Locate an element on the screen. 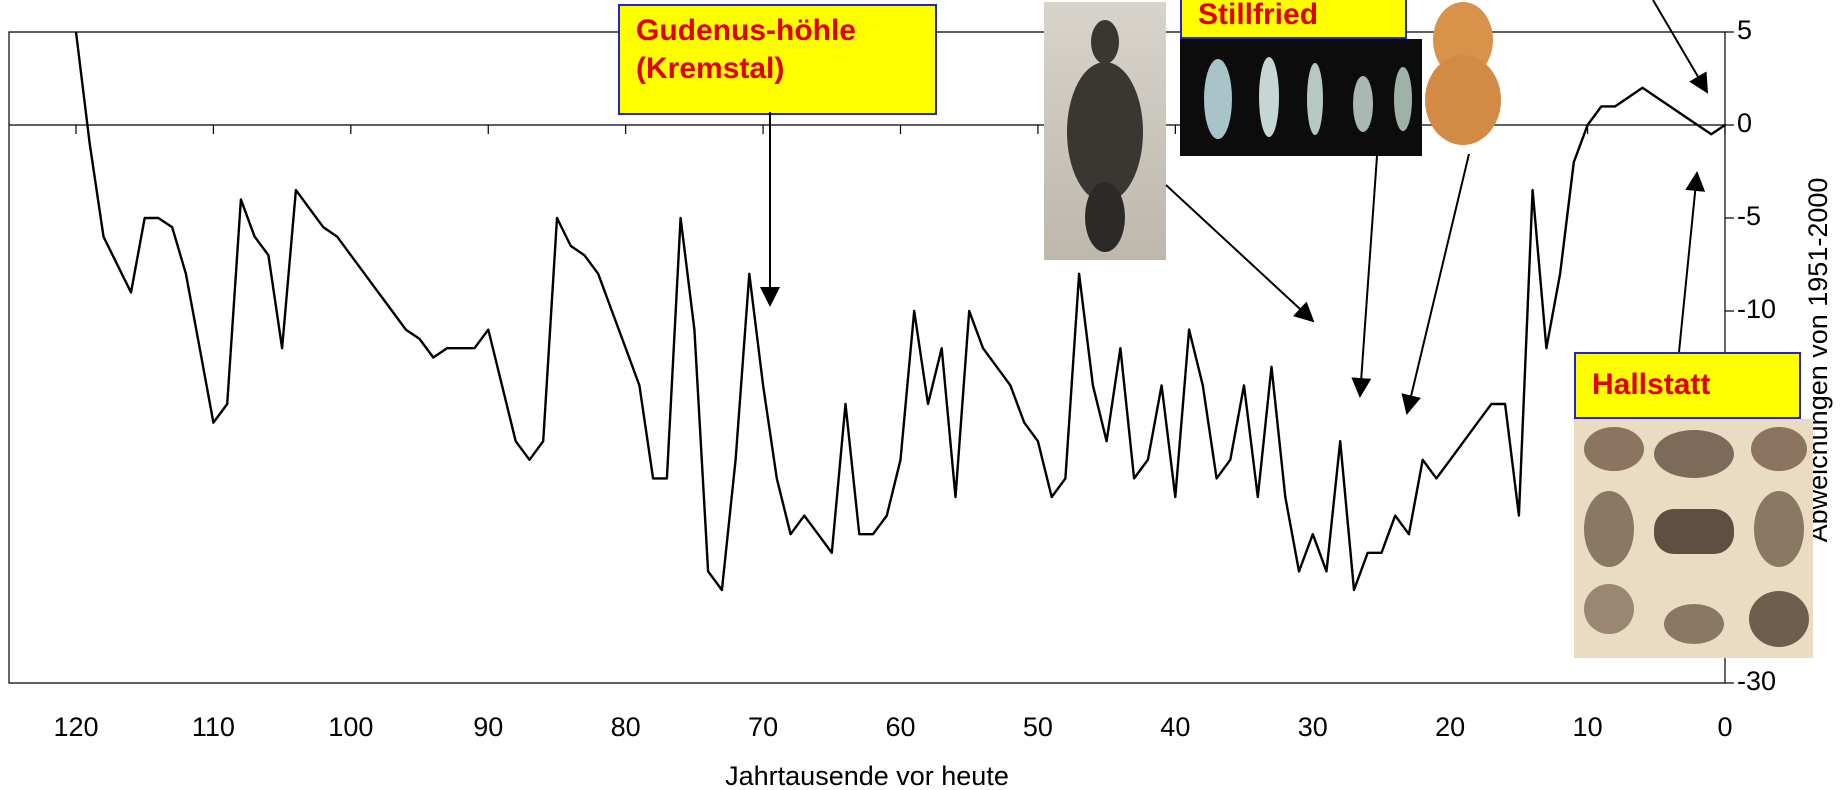 This screenshot has width=1846, height=790. x-axis-label: Jahrtausende vor heute is located at coordinates (867, 775).